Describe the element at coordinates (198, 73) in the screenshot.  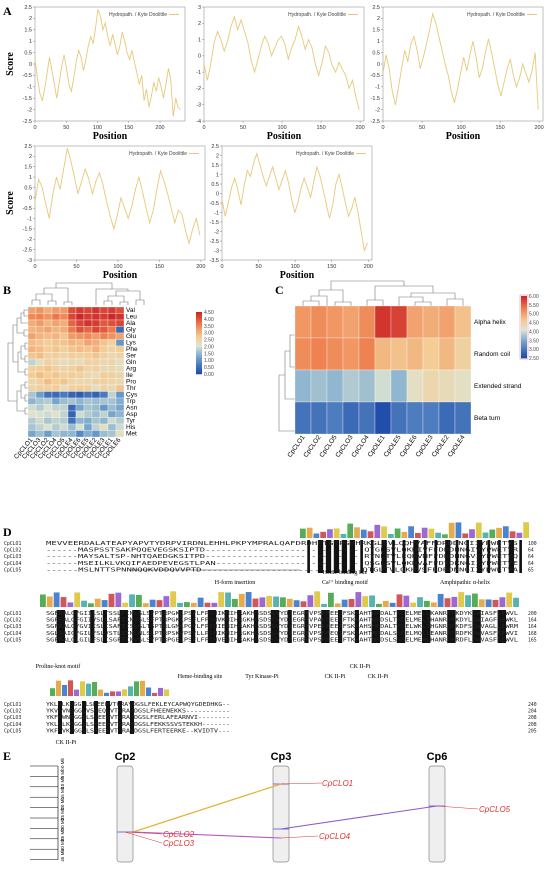
I see `y-tick-label: -1` at that location.